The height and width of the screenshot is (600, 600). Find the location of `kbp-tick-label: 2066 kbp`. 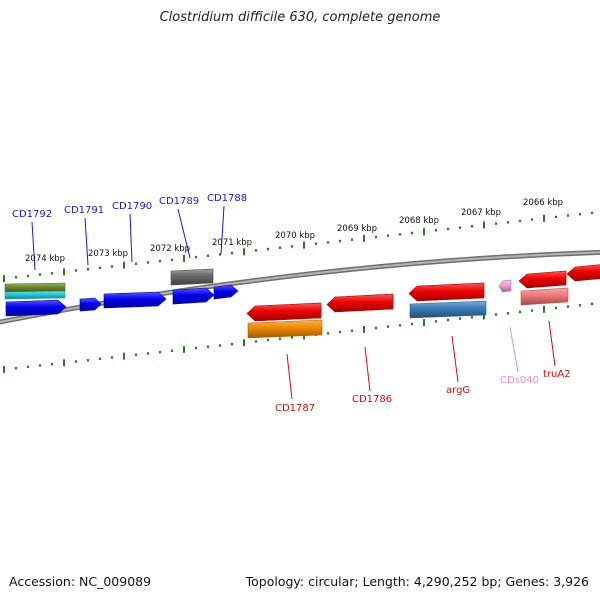

kbp-tick-label: 2066 kbp is located at coordinates (543, 203).